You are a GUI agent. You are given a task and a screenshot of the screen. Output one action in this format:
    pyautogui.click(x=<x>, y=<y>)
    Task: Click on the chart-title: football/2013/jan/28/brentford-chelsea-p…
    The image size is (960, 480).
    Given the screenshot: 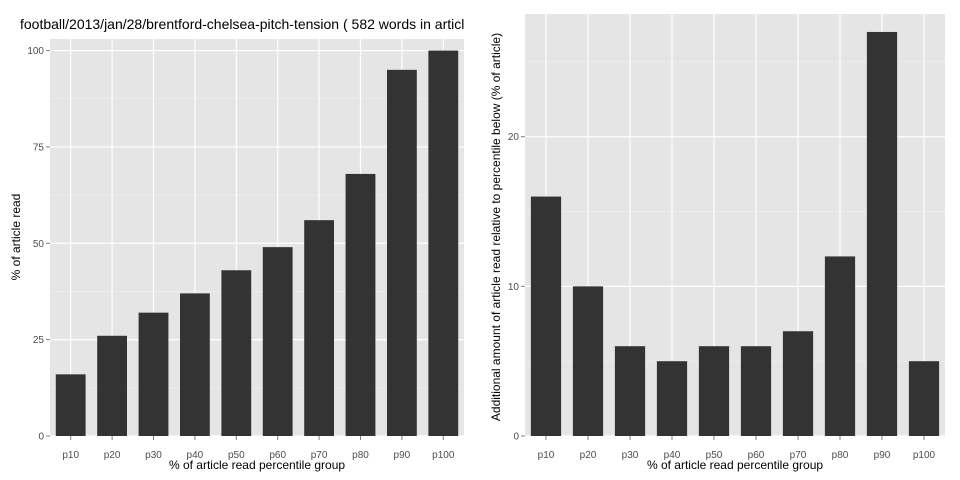 What is the action you would take?
    pyautogui.click(x=242, y=24)
    